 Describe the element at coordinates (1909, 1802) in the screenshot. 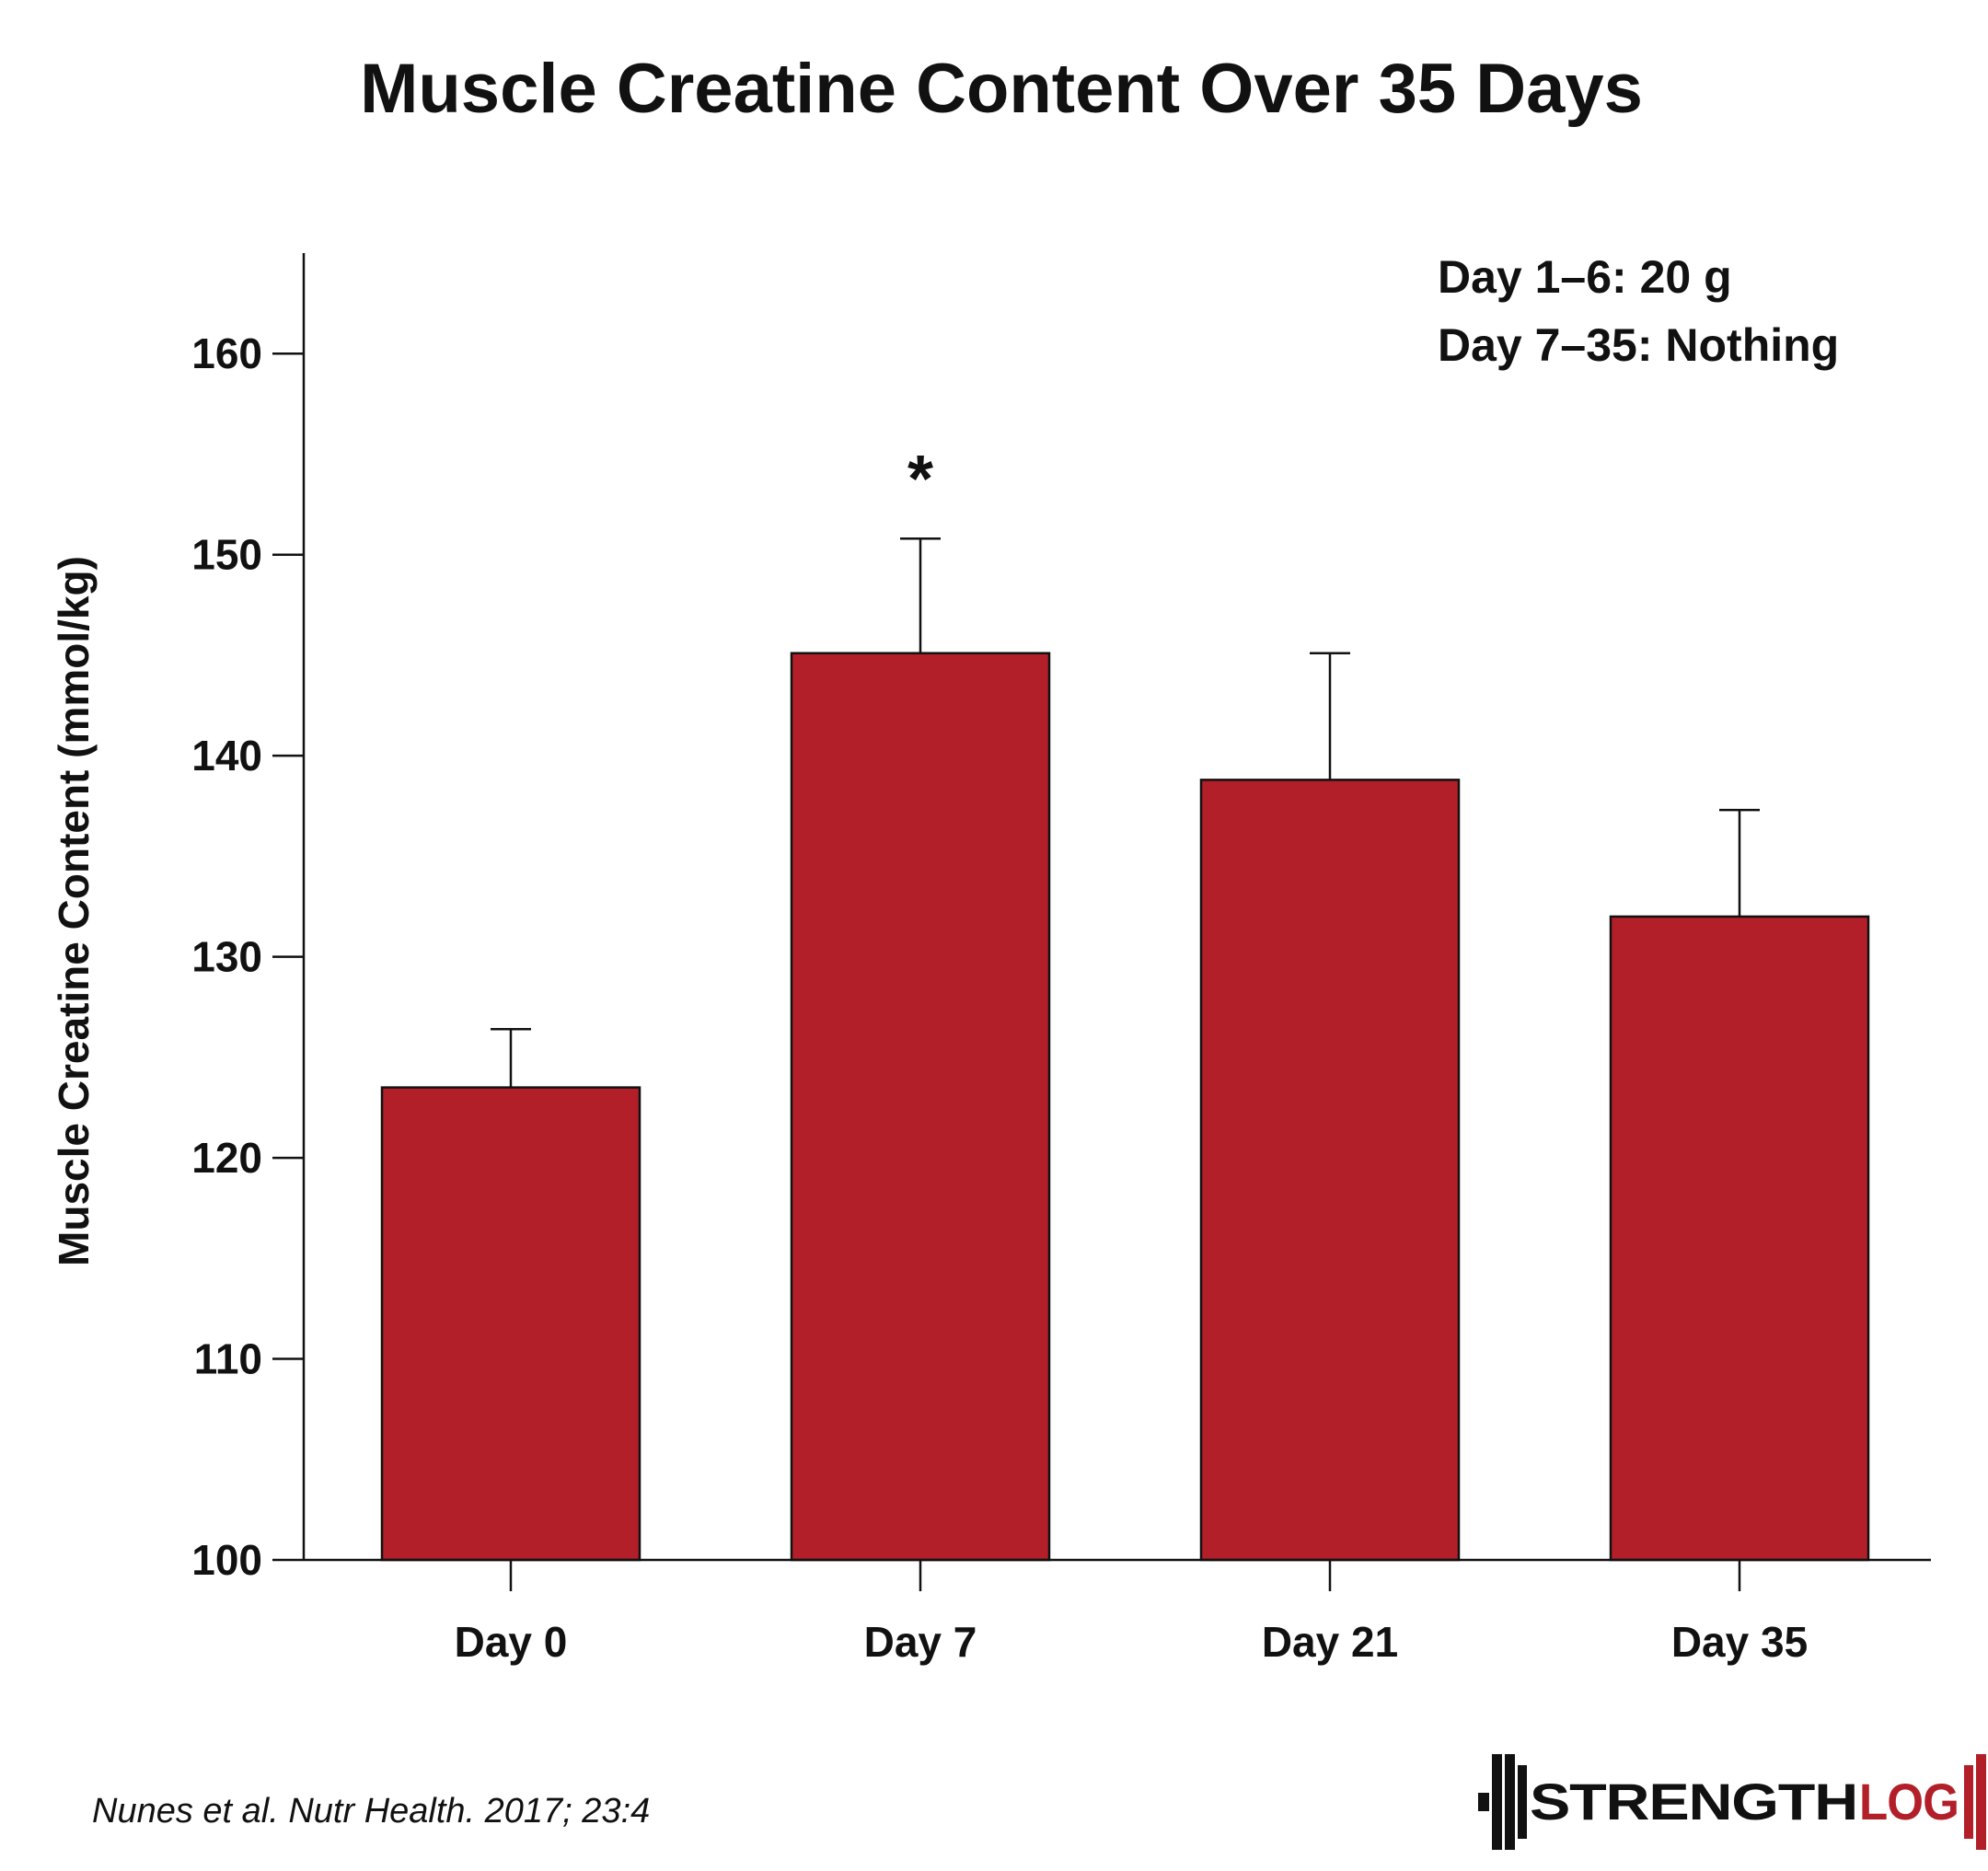

I see `logo-text-log: LOG` at that location.